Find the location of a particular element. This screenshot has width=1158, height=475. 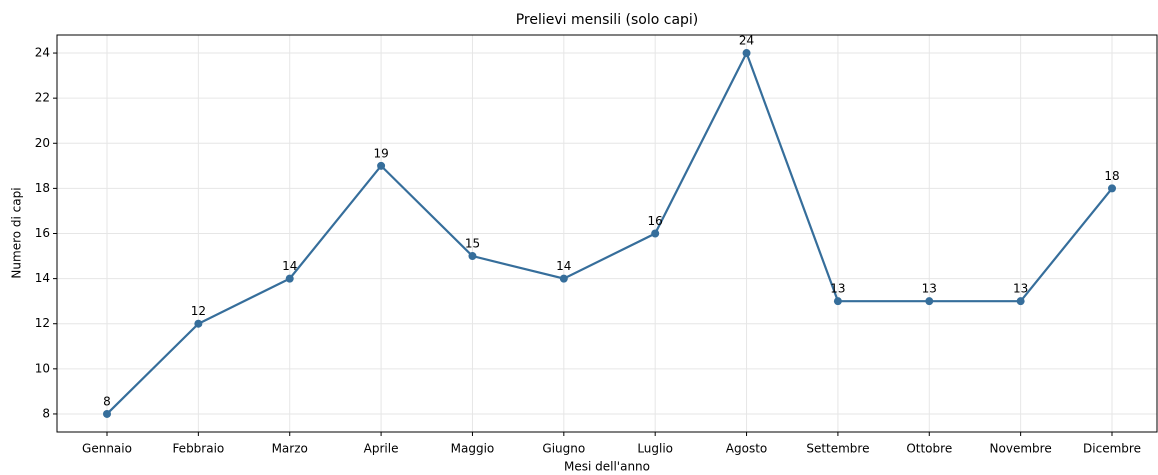

x-tick-label: Aprile is located at coordinates (381, 449).